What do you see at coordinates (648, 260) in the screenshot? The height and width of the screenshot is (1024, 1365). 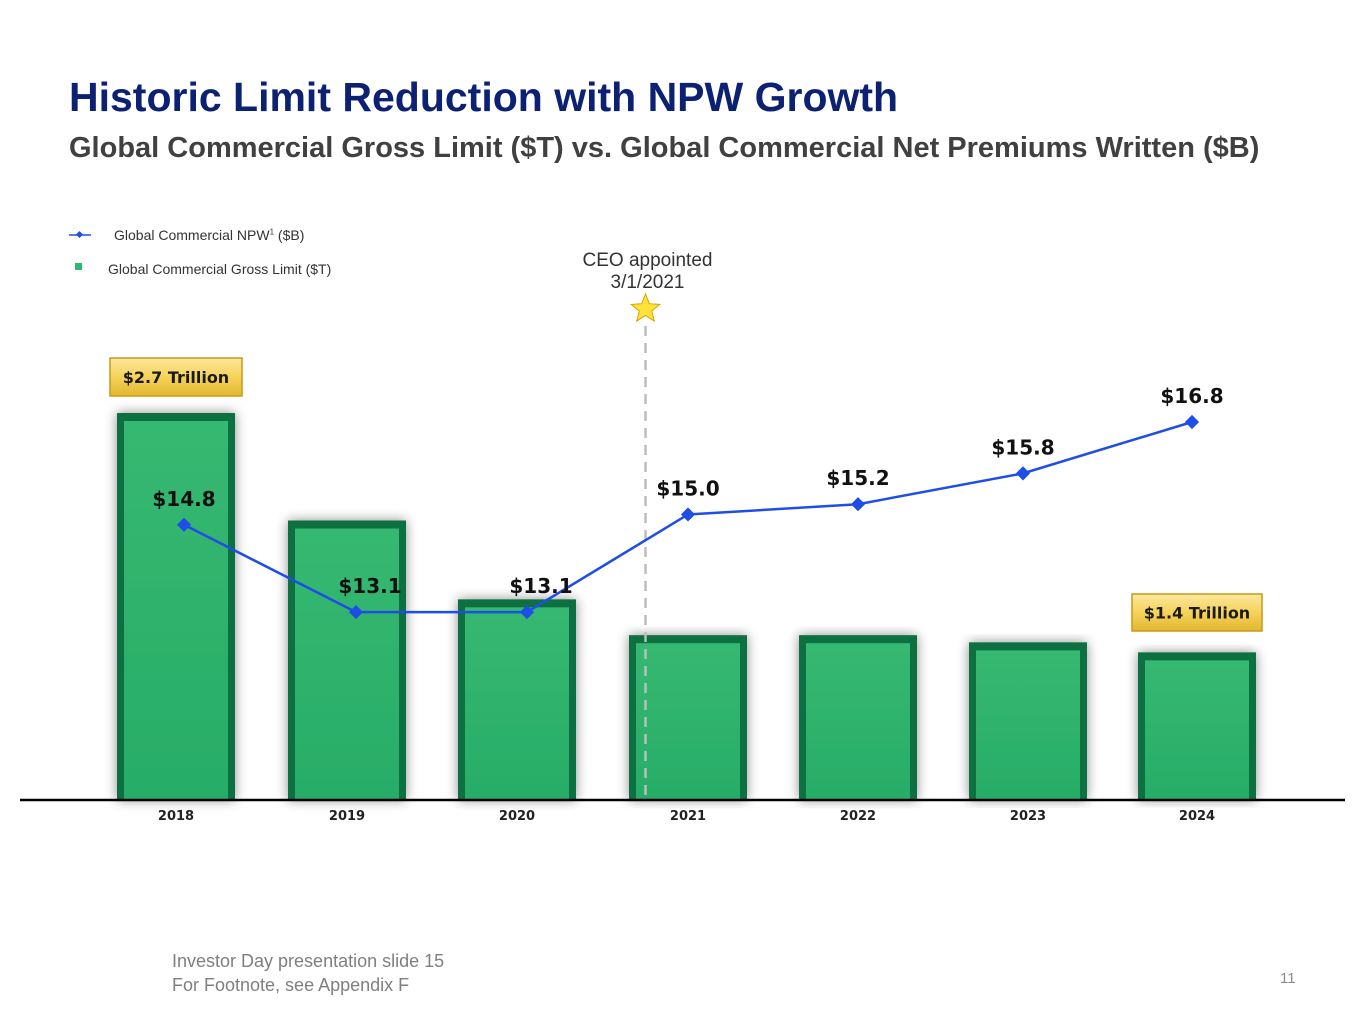 I see `ceo-annotation-title: CEO appointed` at bounding box center [648, 260].